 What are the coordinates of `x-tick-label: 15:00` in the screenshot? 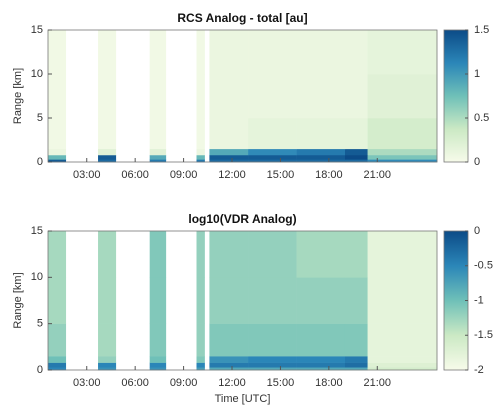 It's located at (281, 383).